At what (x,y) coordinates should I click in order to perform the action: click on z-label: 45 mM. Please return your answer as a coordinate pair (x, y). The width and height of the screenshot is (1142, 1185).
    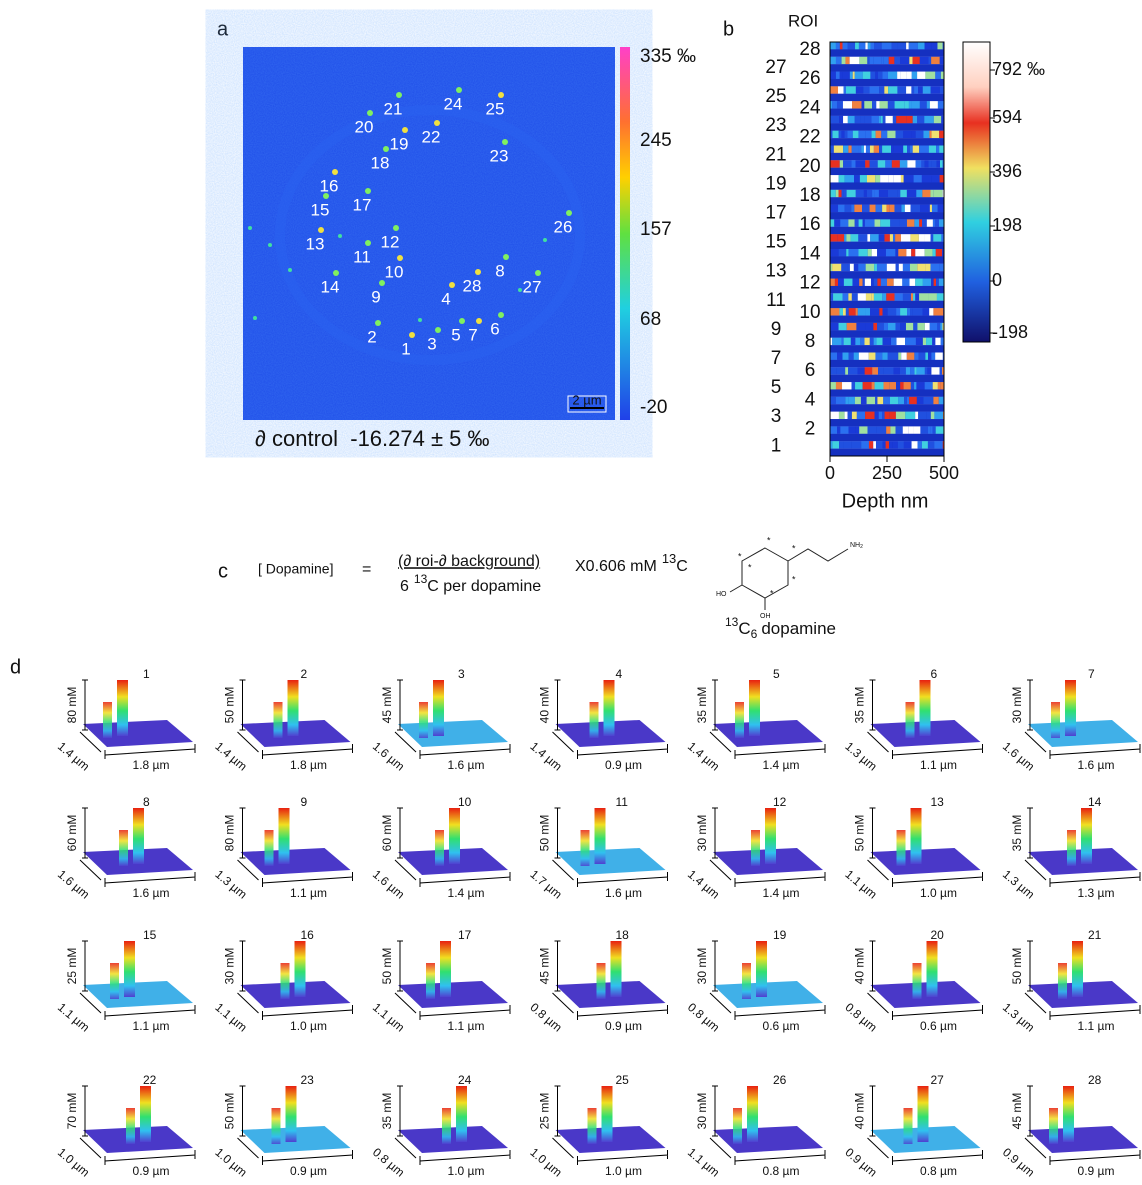
    Looking at the image, I should click on (545, 966).